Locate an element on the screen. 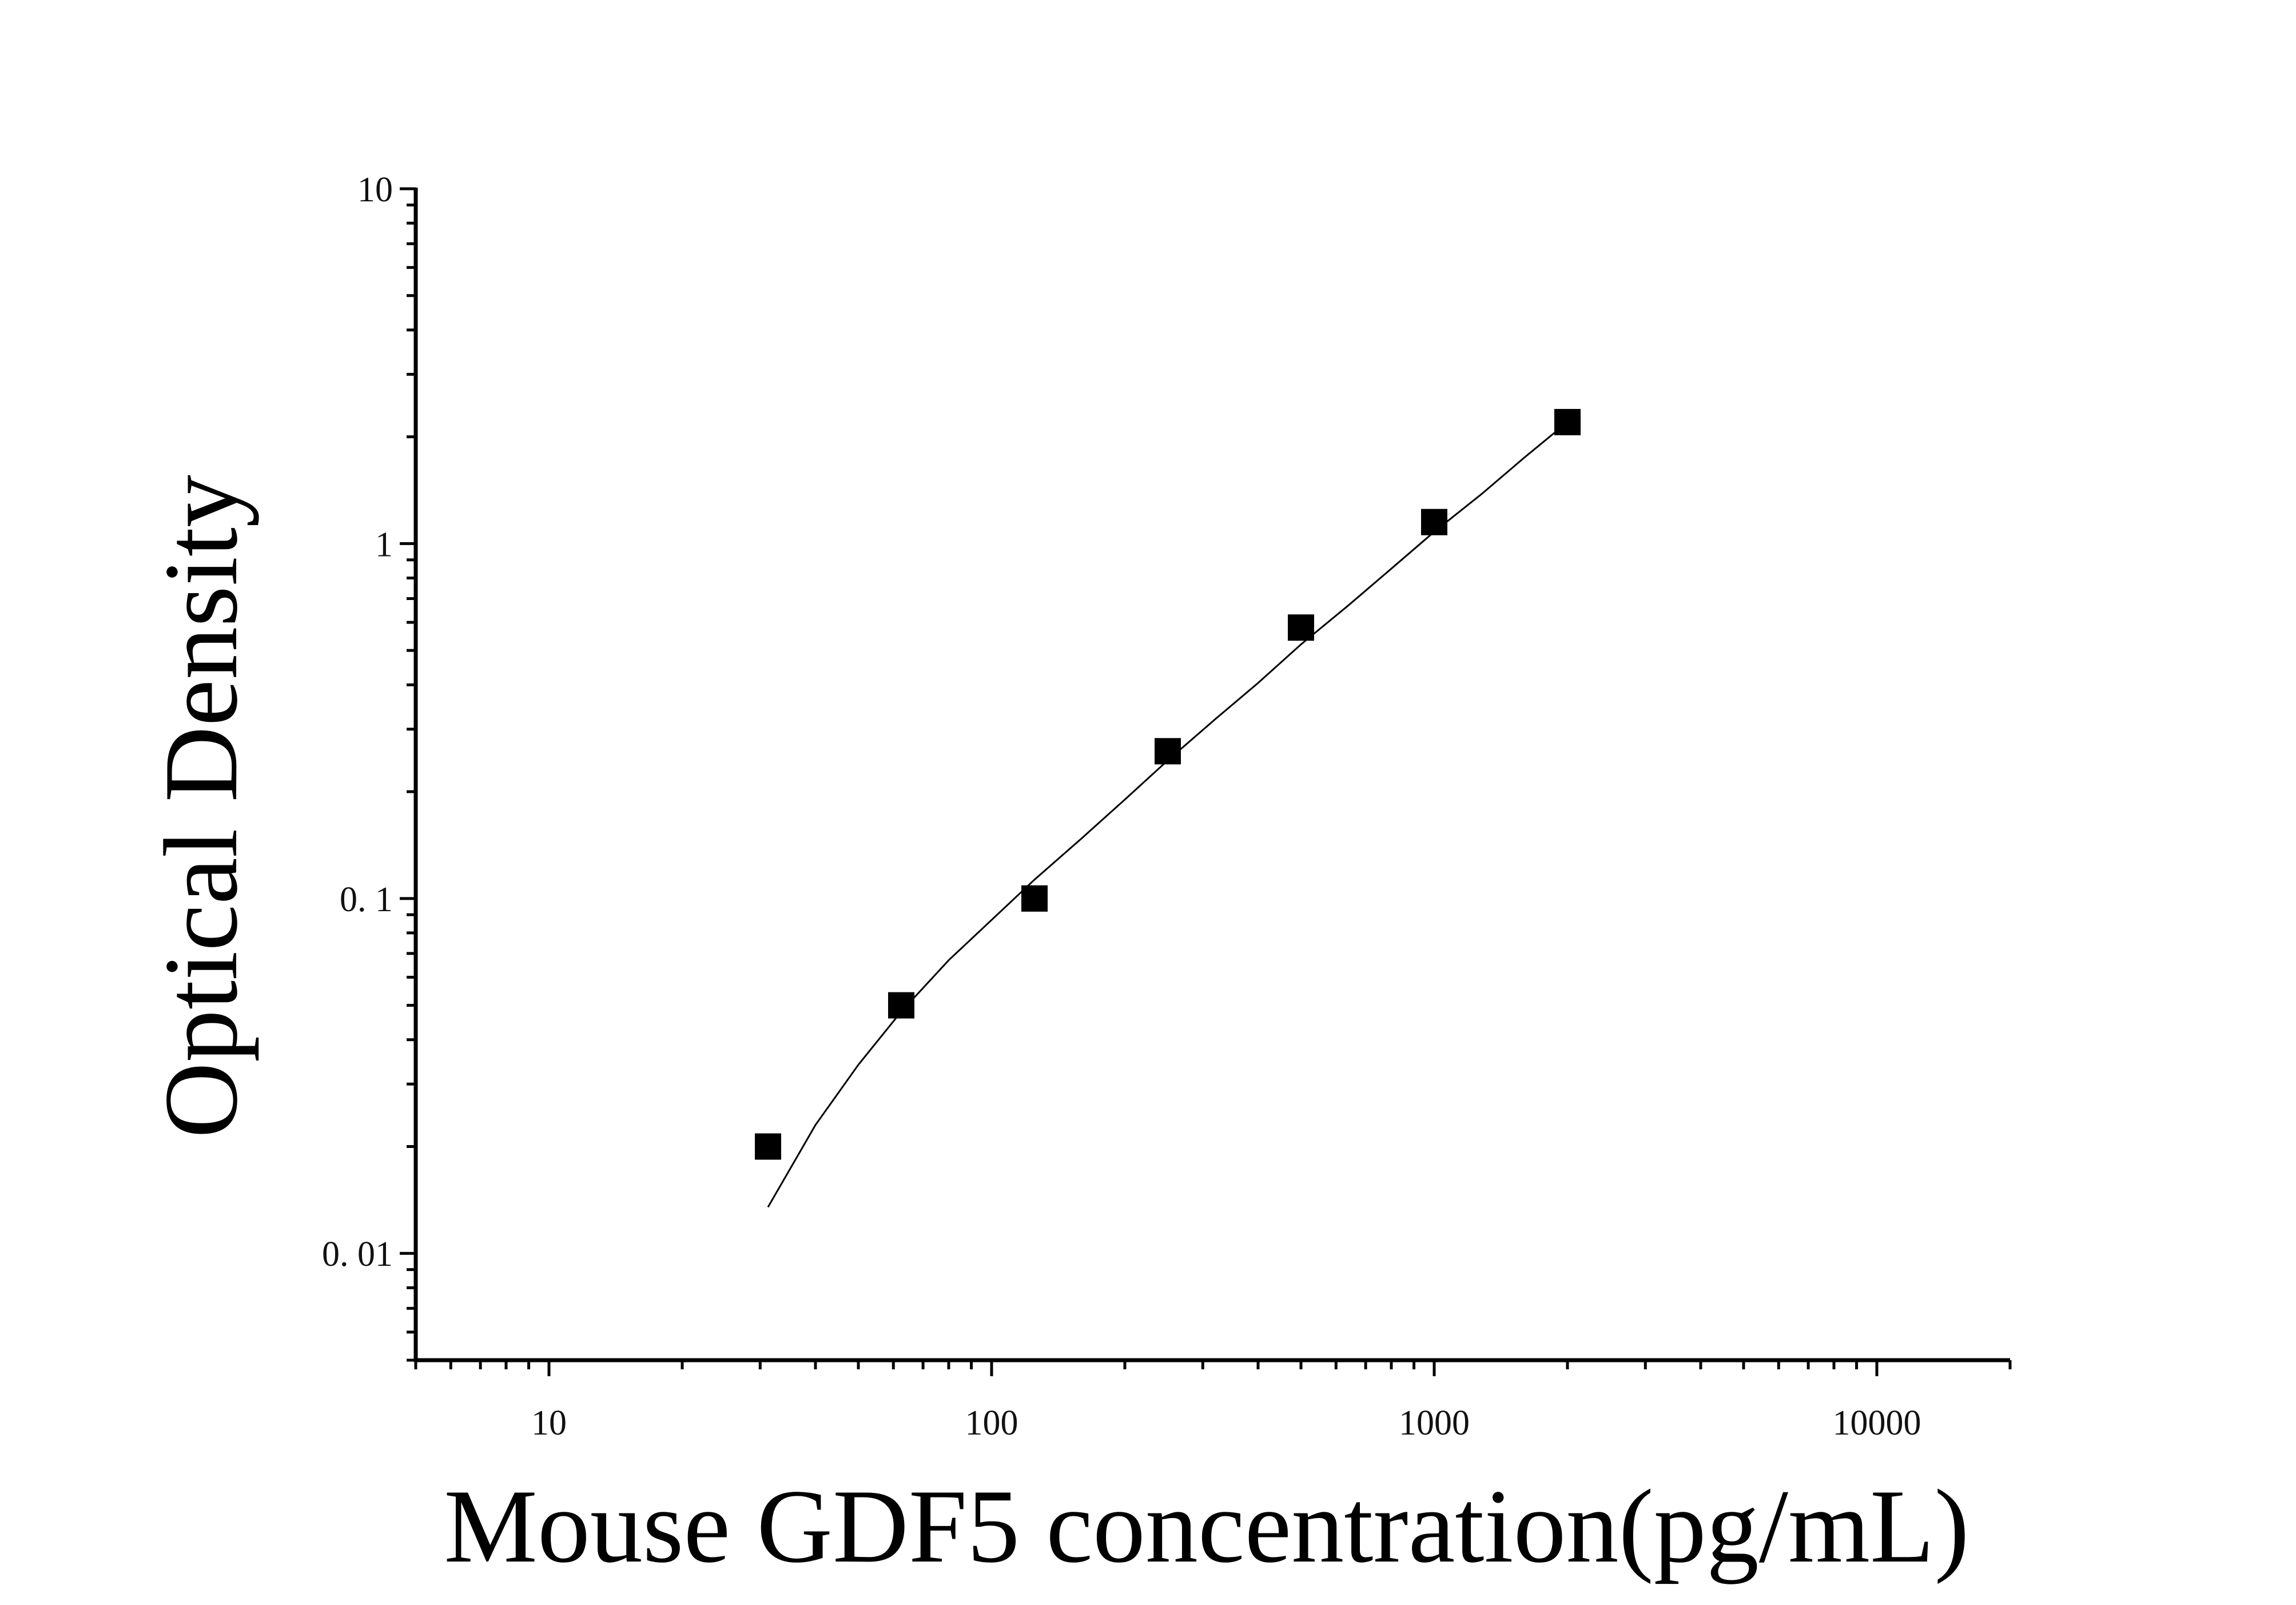  y-axis-title: Optical Density is located at coordinates (201, 806).